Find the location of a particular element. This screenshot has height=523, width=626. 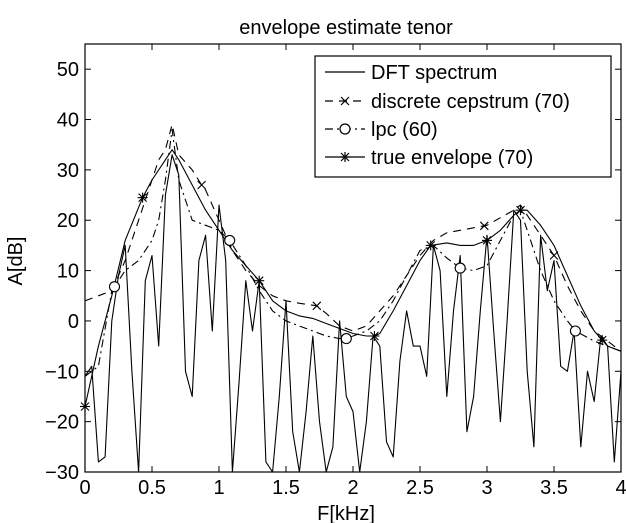

y-tick-label: −30 is located at coordinates (62, 473).